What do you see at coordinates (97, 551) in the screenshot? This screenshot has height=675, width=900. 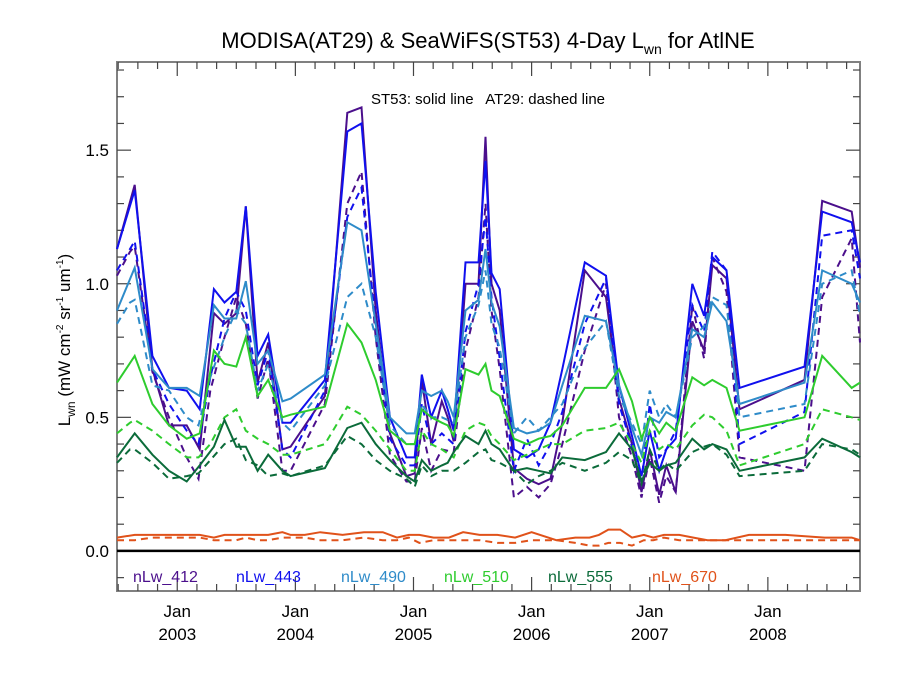 I see `y-tick-label: 0.0` at bounding box center [97, 551].